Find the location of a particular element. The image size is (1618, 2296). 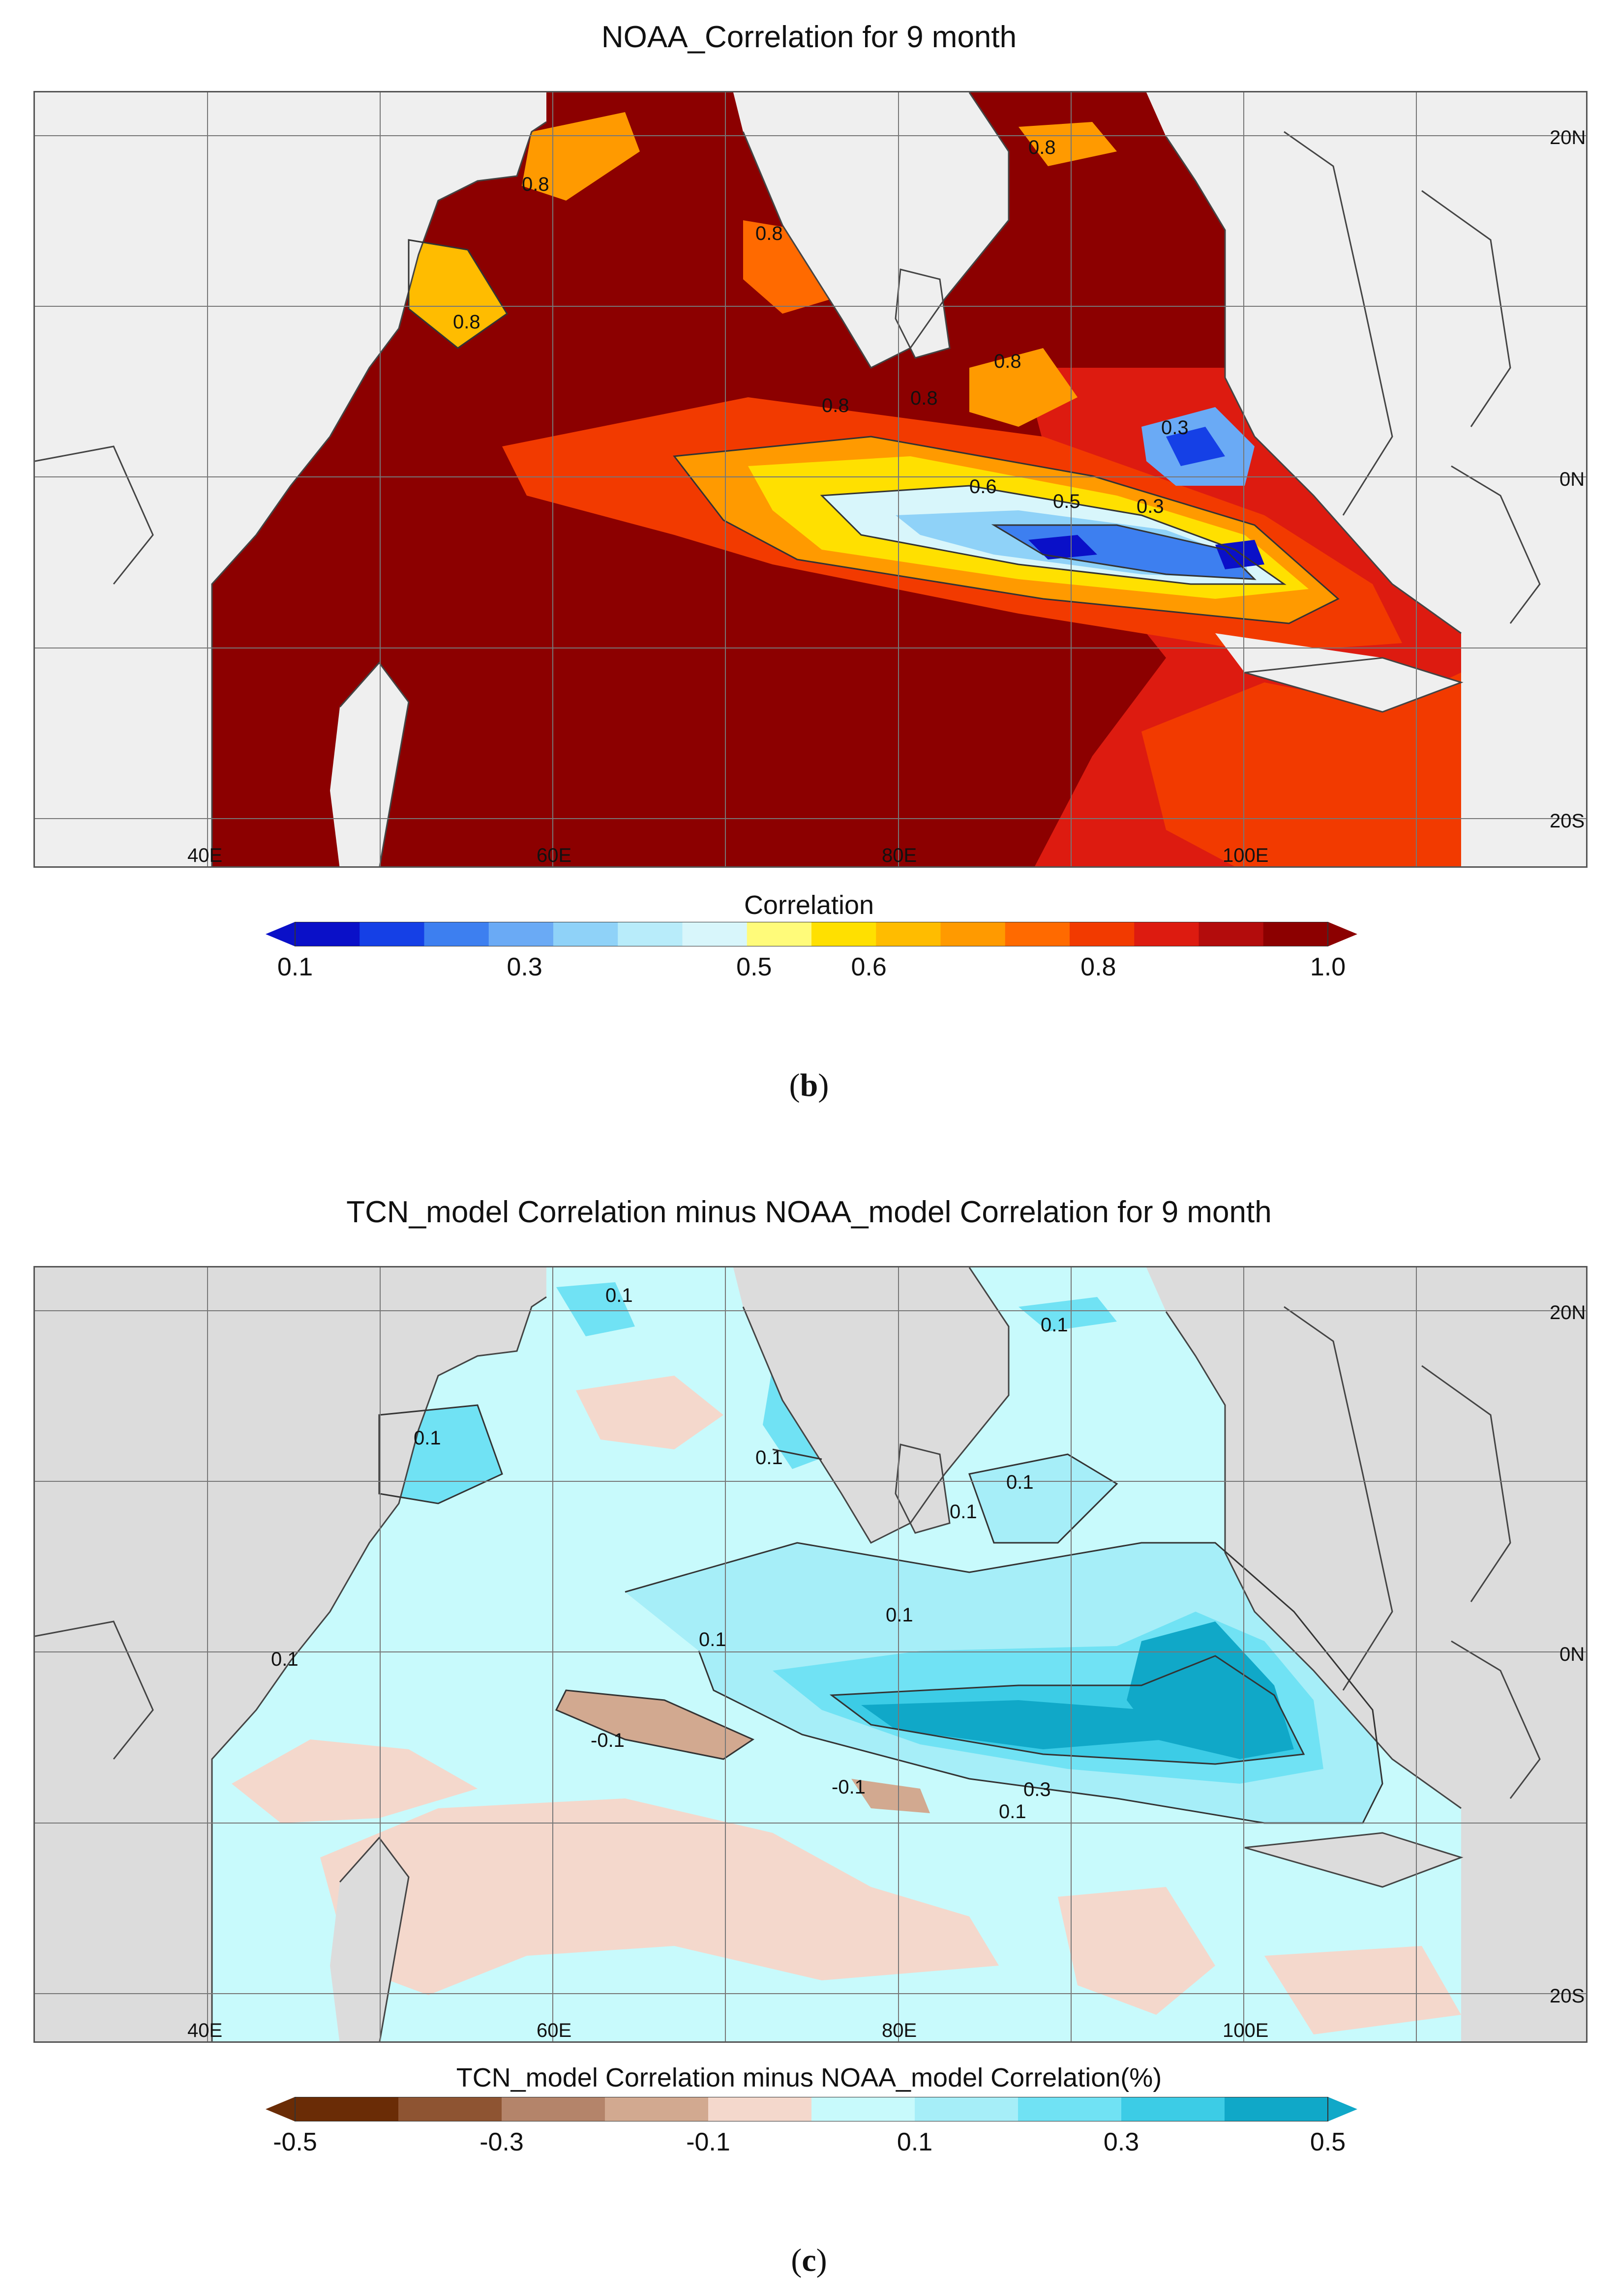

land-srilanka-b is located at coordinates (923, 313).